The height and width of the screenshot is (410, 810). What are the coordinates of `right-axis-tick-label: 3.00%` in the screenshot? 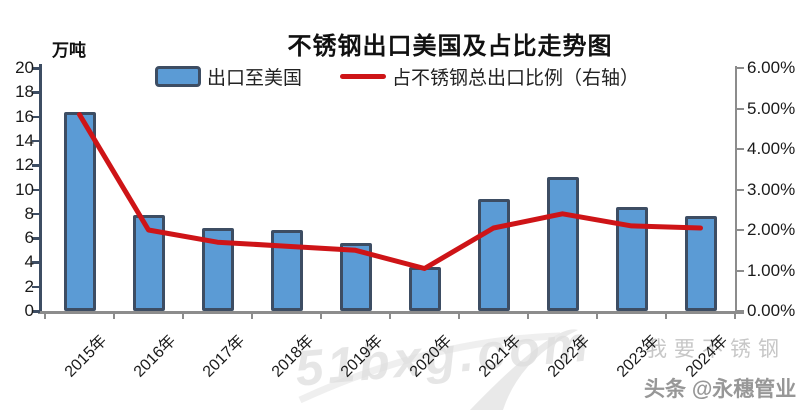 It's located at (771, 189).